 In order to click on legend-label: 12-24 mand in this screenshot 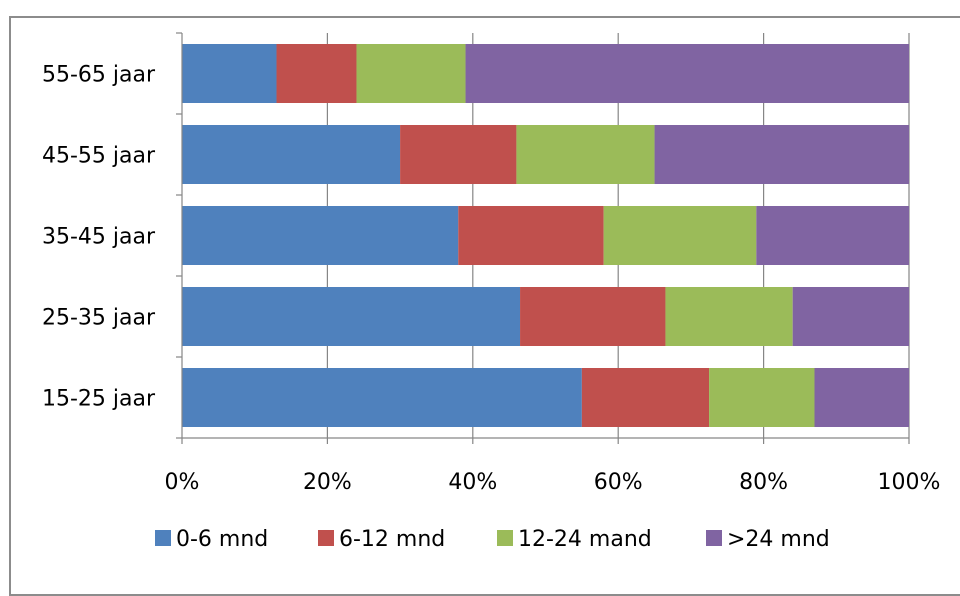, I will do `click(585, 539)`.